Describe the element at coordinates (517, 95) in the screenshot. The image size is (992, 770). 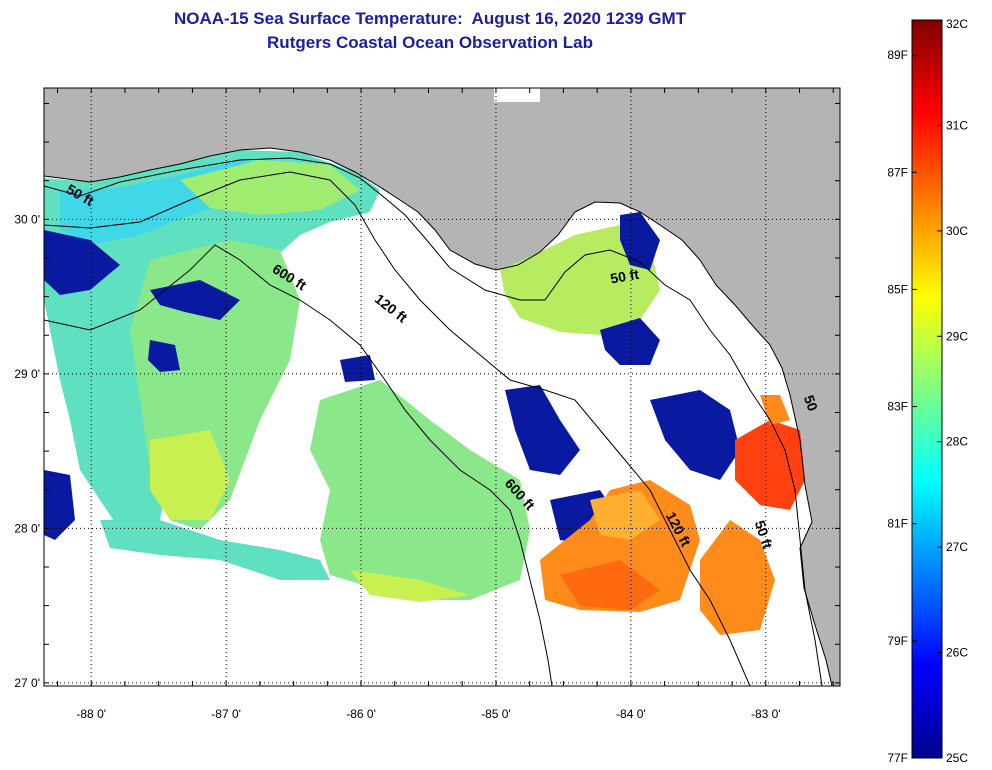
I see `inland-lake` at that location.